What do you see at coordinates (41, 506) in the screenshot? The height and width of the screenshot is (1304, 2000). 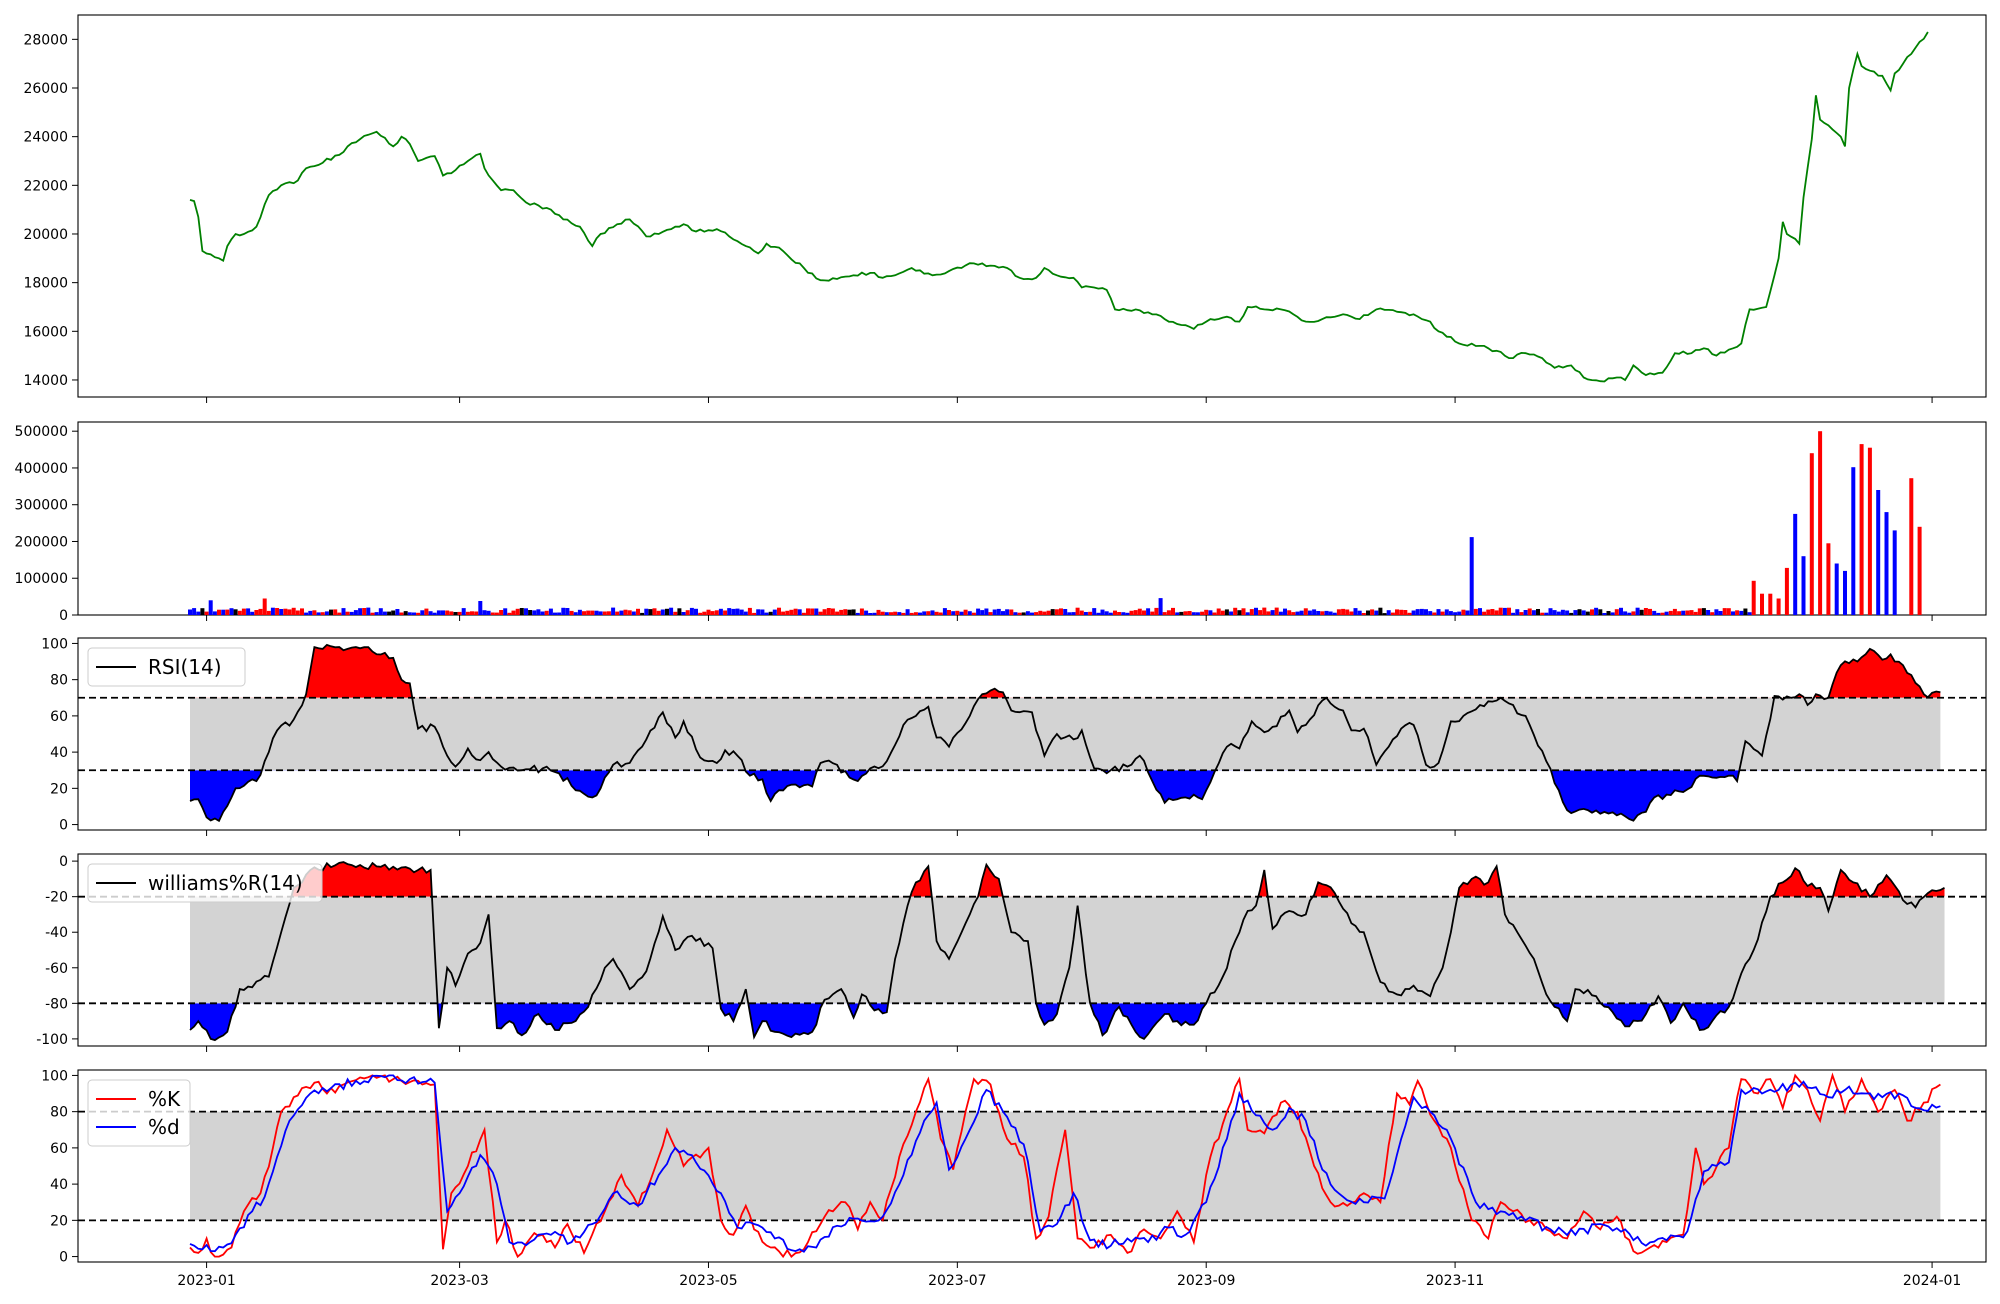 I see `panel-2-ytick-label: 300000` at bounding box center [41, 506].